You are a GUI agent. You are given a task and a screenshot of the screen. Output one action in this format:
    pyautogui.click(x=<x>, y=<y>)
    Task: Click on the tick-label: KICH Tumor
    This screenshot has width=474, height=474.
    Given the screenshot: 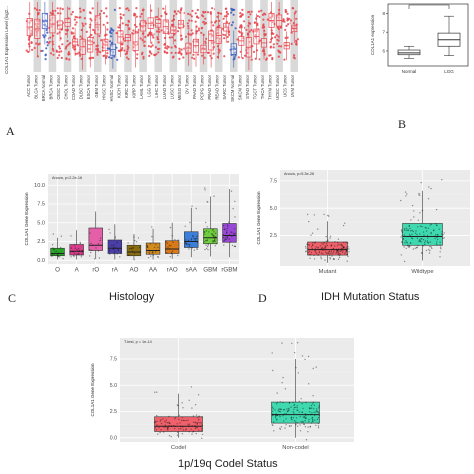 What is the action you would take?
    pyautogui.click(x=118, y=86)
    